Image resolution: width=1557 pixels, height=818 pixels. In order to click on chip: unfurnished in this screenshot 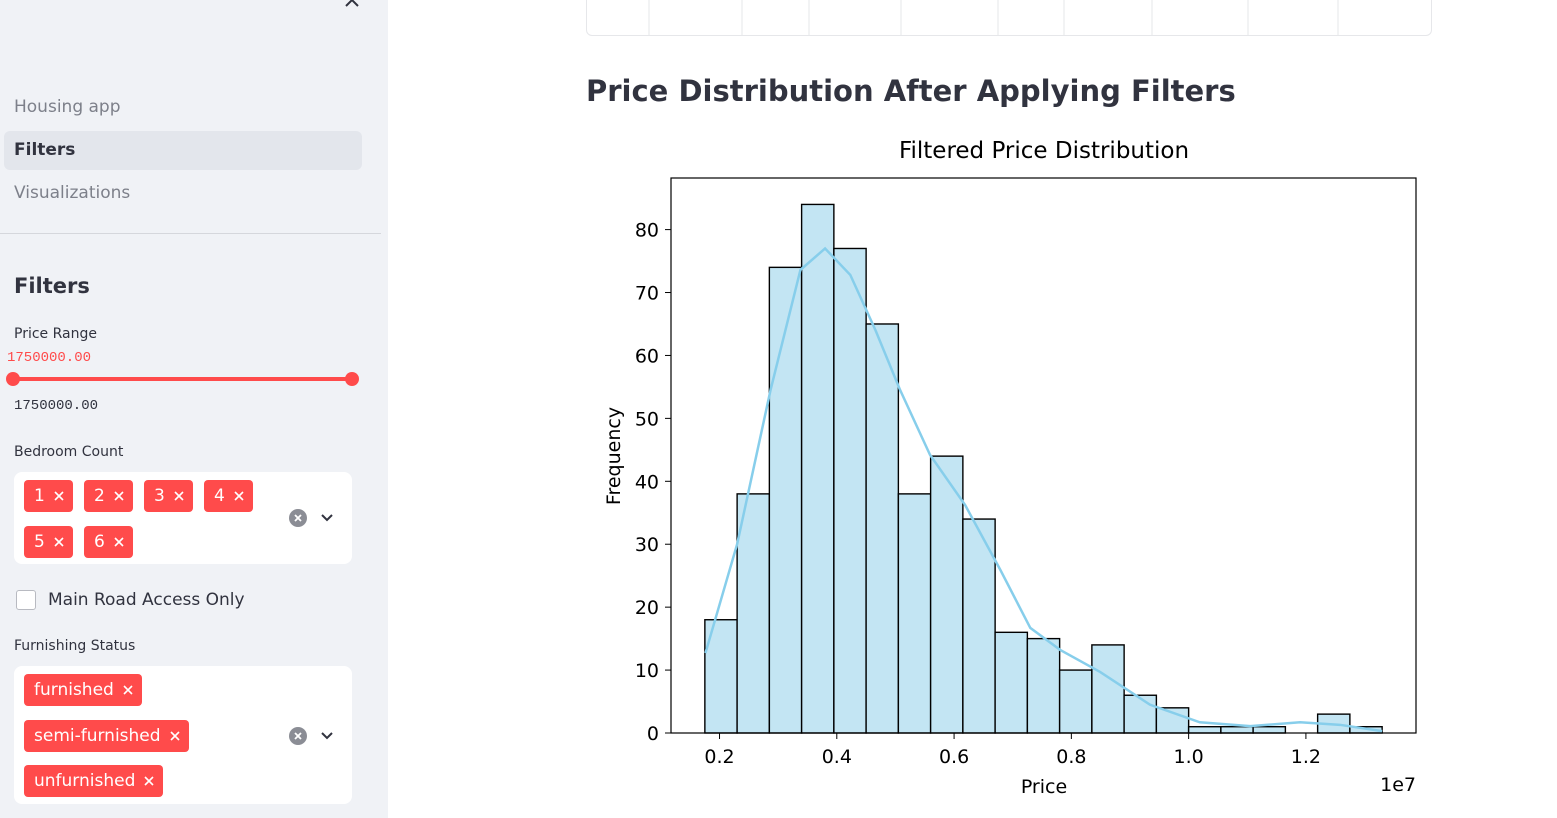, I will do `click(94, 781)`.